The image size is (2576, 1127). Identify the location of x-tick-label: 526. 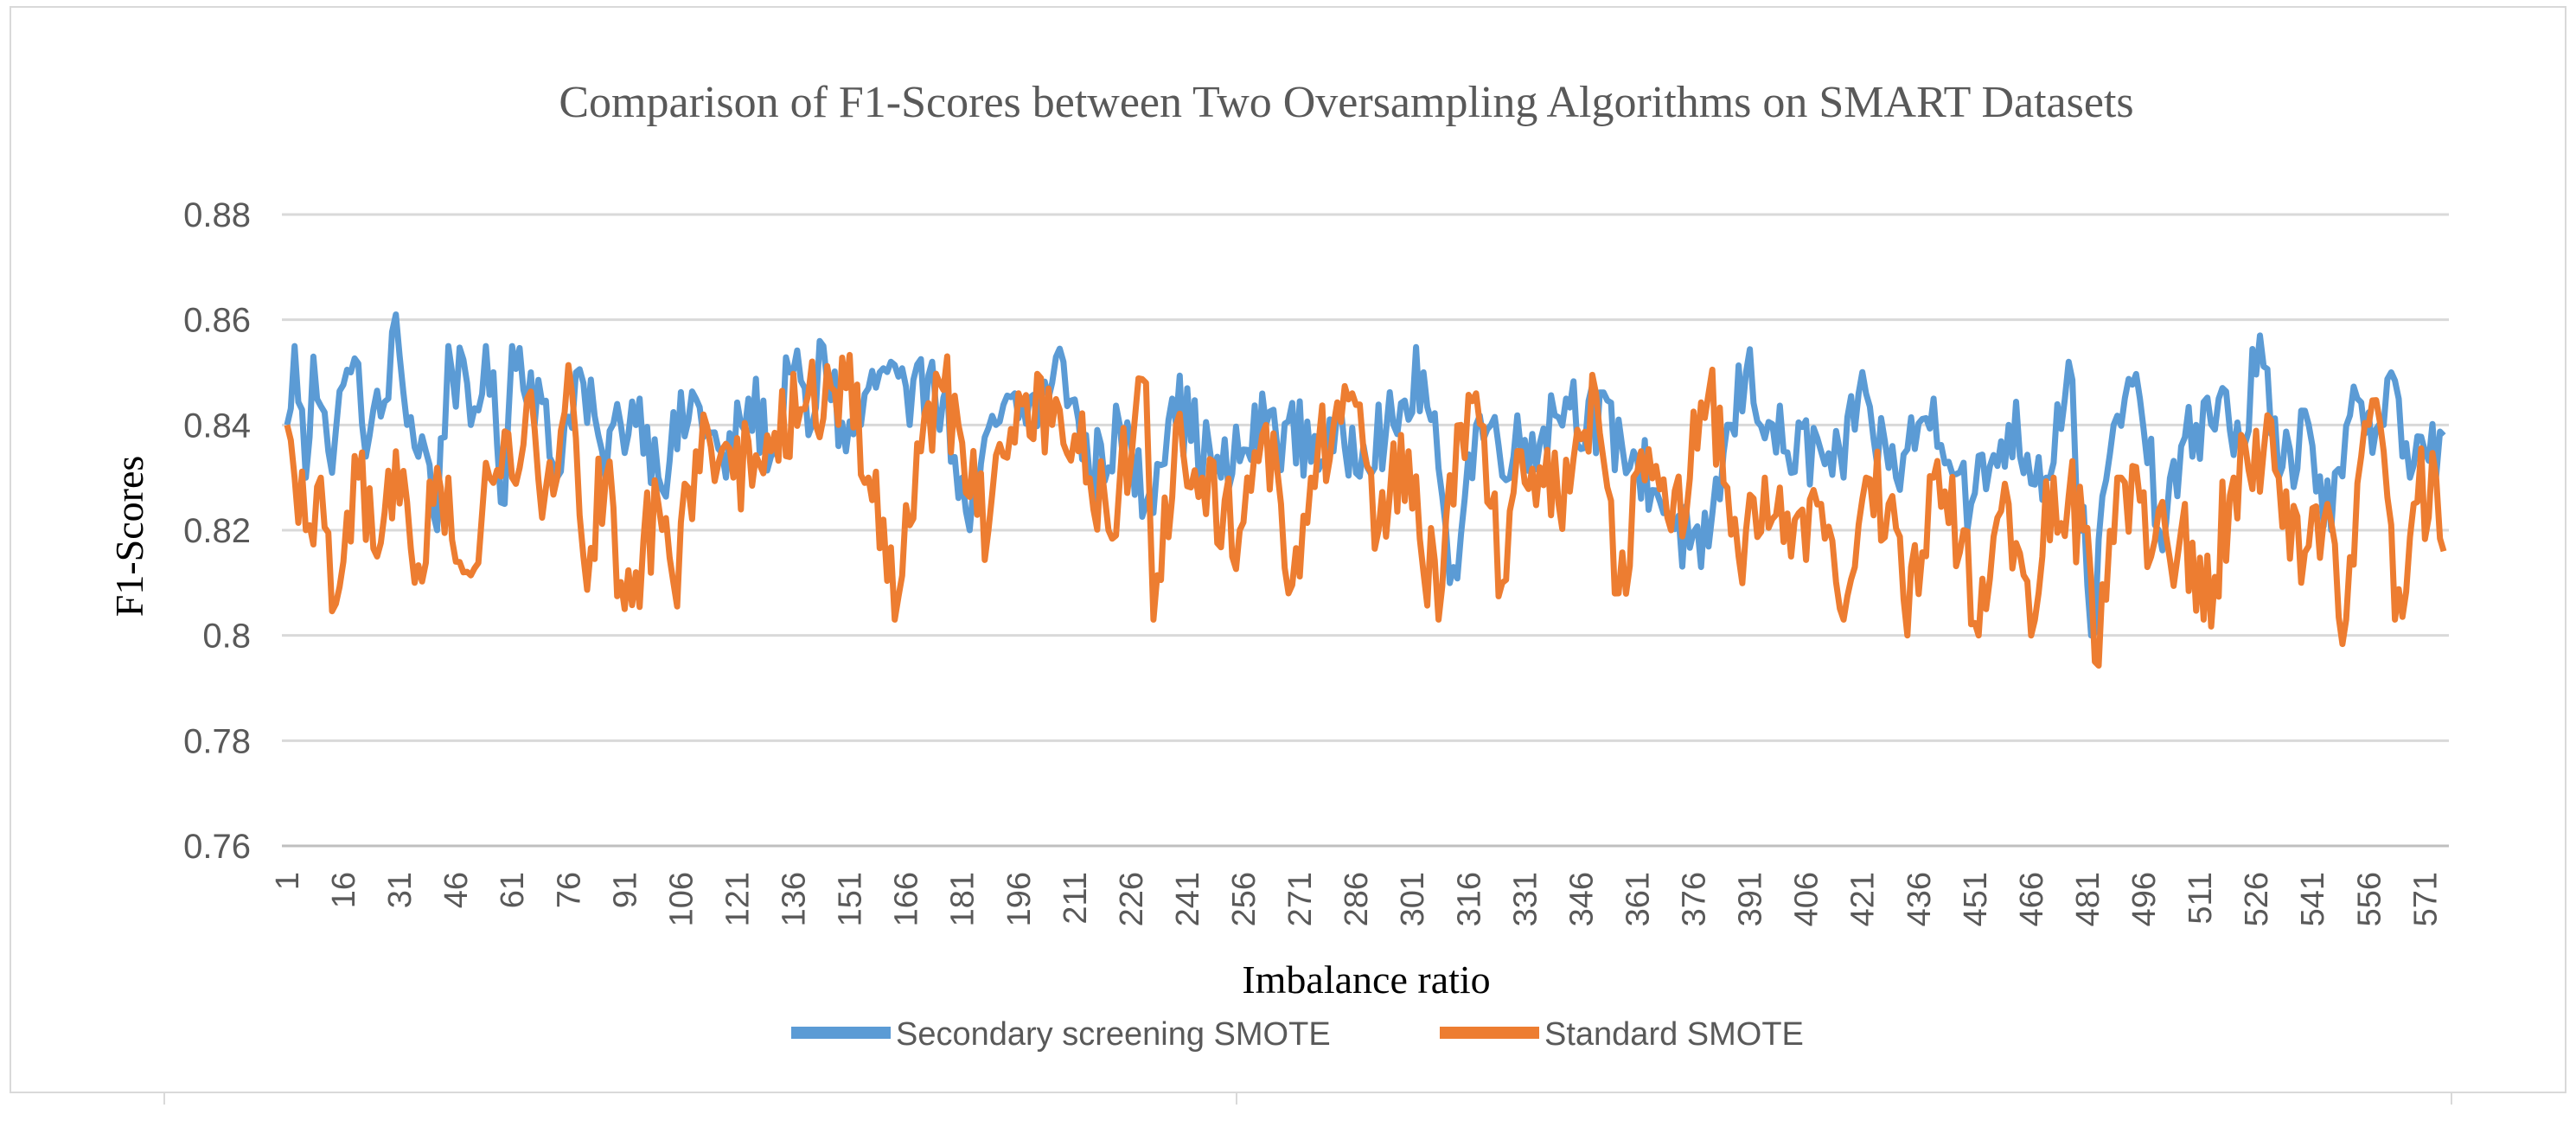
(2257, 899).